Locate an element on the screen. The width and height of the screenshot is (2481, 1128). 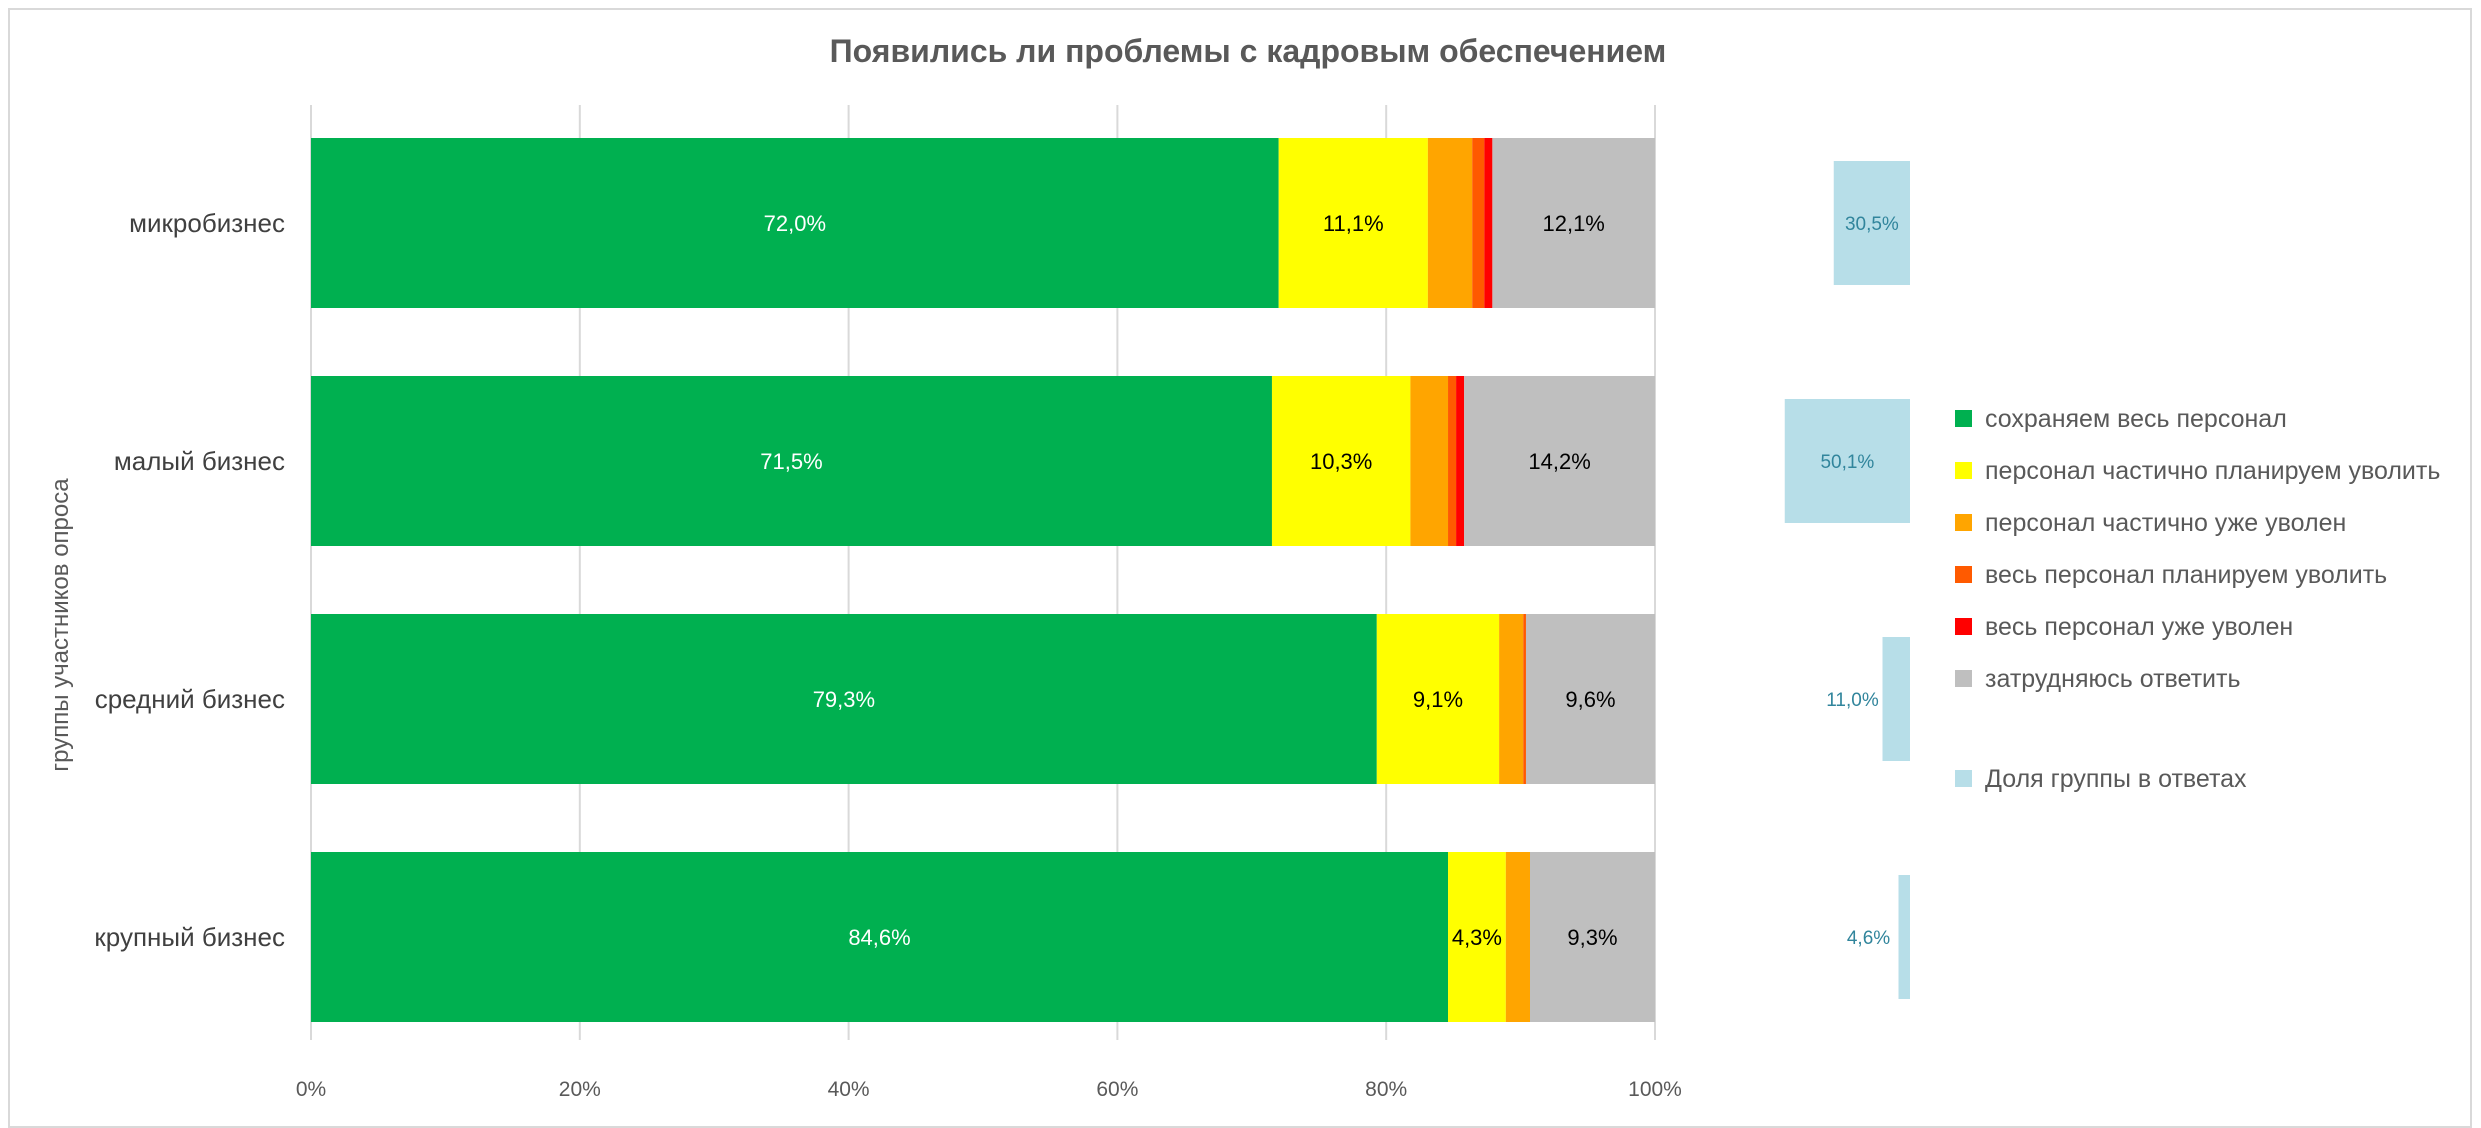
x-tick-label: 20% is located at coordinates (580, 1089).